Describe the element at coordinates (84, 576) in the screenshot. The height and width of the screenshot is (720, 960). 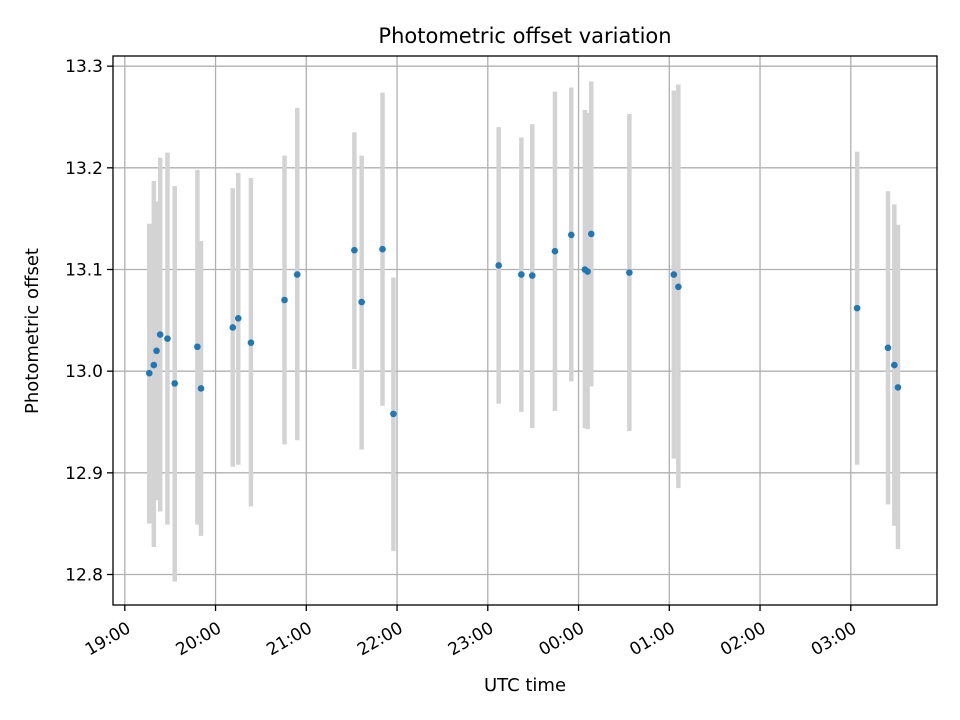
I see `y-tick-label: 12.8` at that location.